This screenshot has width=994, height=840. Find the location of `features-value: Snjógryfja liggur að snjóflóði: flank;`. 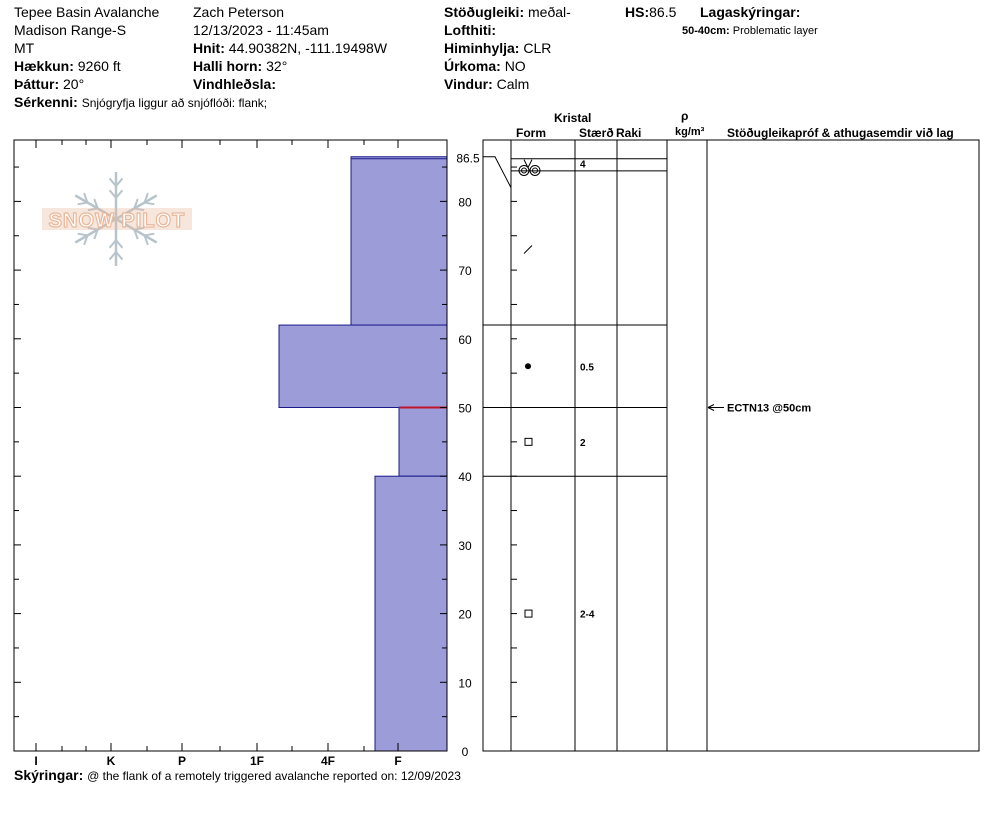

features-value: Snjógryfja liggur að snjóflóði: flank; is located at coordinates (174, 103).